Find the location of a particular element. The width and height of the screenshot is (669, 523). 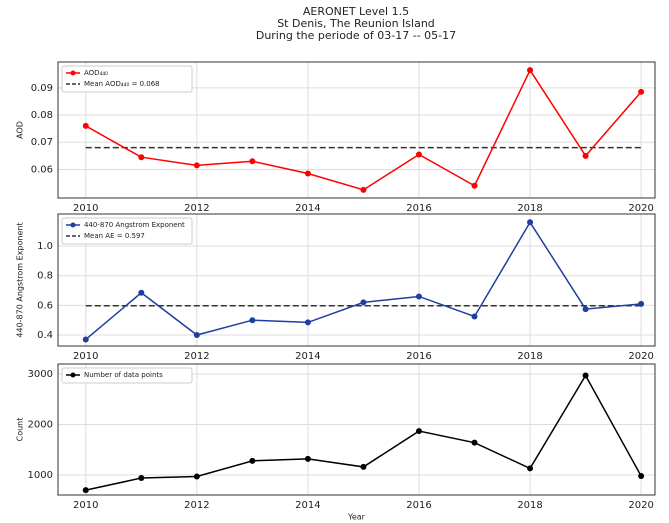

legend-label: 440-870 Angstrom Exponent is located at coordinates (134, 225).